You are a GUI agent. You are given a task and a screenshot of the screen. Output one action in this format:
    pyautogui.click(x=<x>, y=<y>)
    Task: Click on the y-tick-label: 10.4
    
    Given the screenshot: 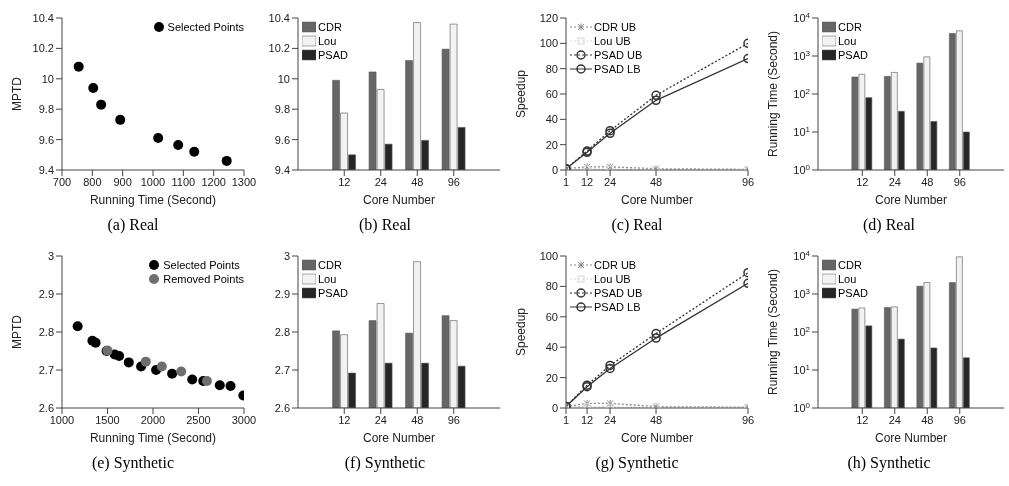 What is the action you would take?
    pyautogui.click(x=279, y=18)
    